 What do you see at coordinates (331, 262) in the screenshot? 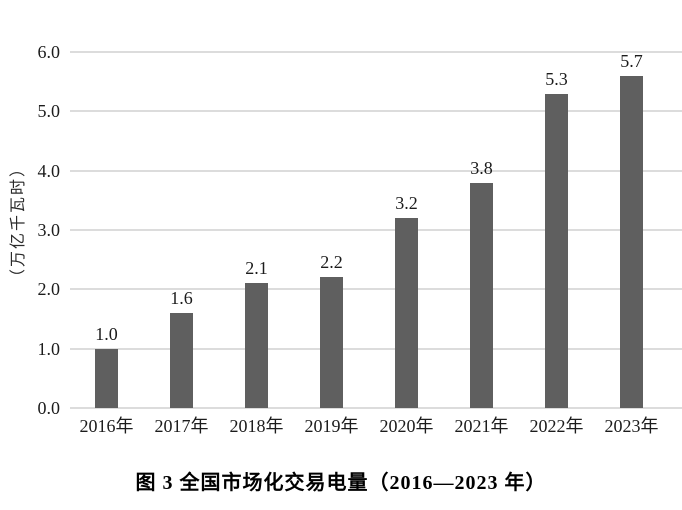
I see `bar-value-label: 2.2` at bounding box center [331, 262].